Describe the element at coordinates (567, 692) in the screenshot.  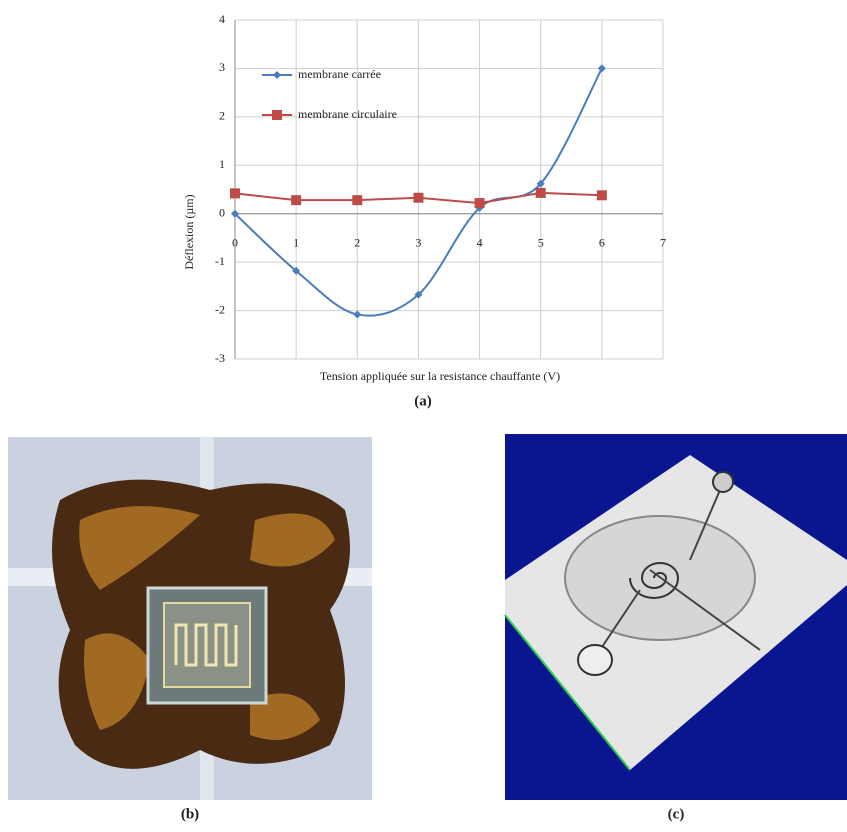
I see `photo-edge` at that location.